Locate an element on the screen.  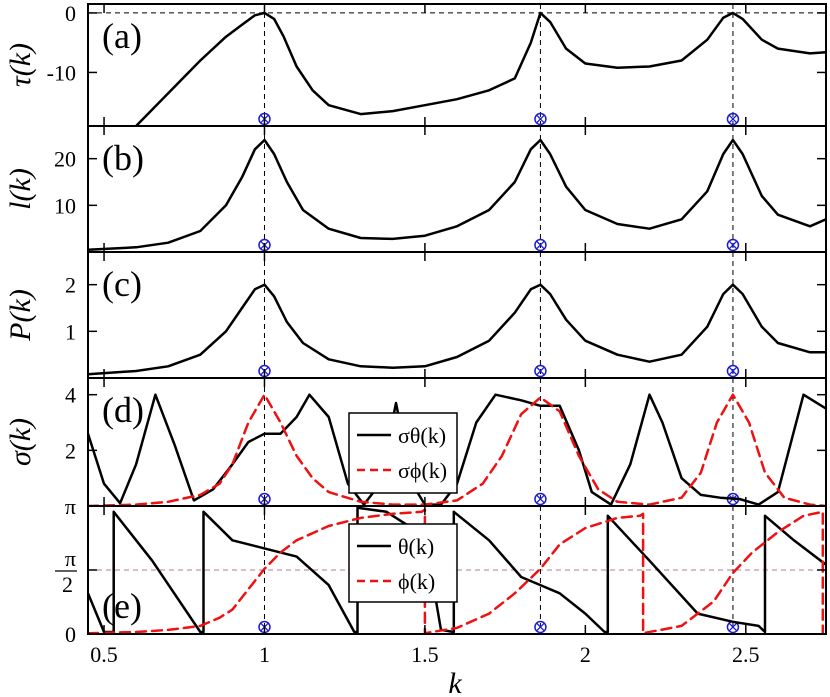
y-axis-label: σ(k) is located at coordinates (20, 442).